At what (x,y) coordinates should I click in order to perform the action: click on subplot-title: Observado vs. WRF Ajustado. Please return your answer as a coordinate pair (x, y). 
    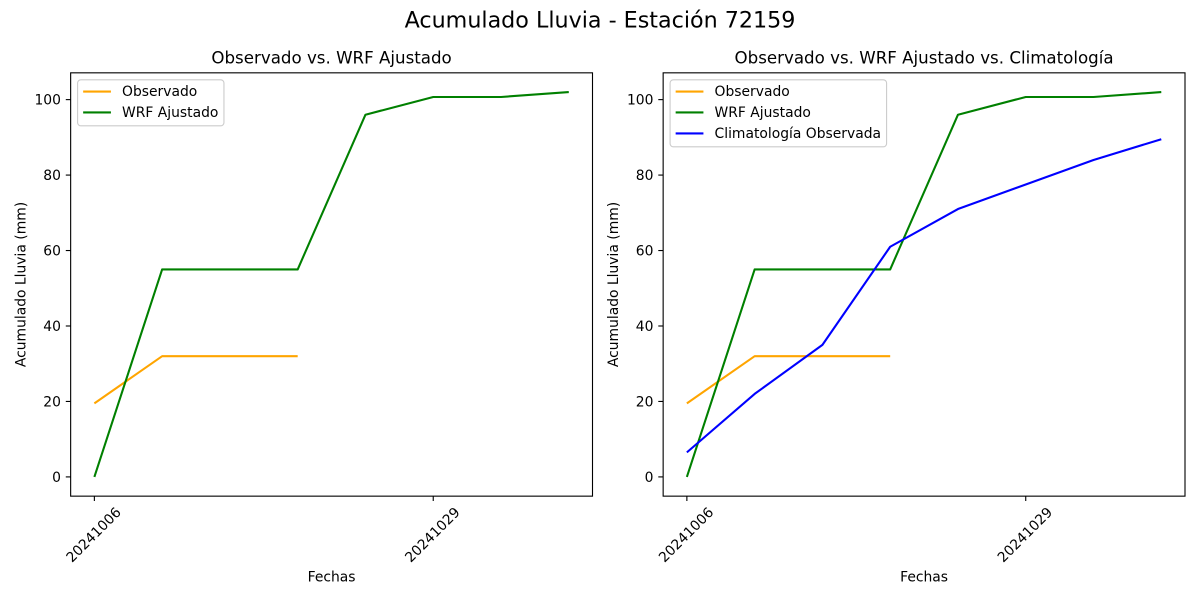
    Looking at the image, I should click on (331, 57).